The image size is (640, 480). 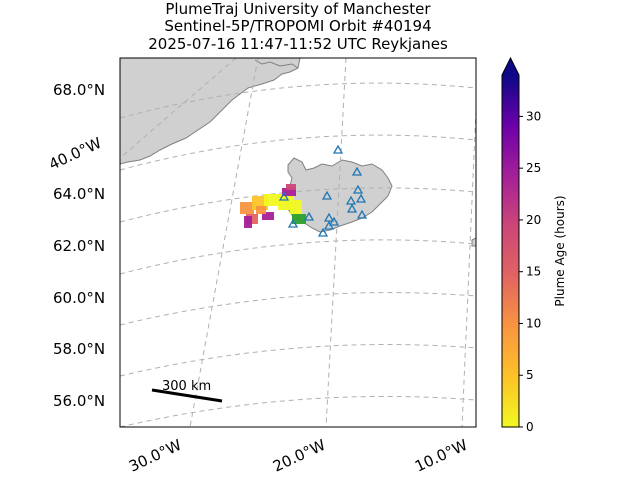 I want to click on parallel-64N, so click(x=298, y=205).